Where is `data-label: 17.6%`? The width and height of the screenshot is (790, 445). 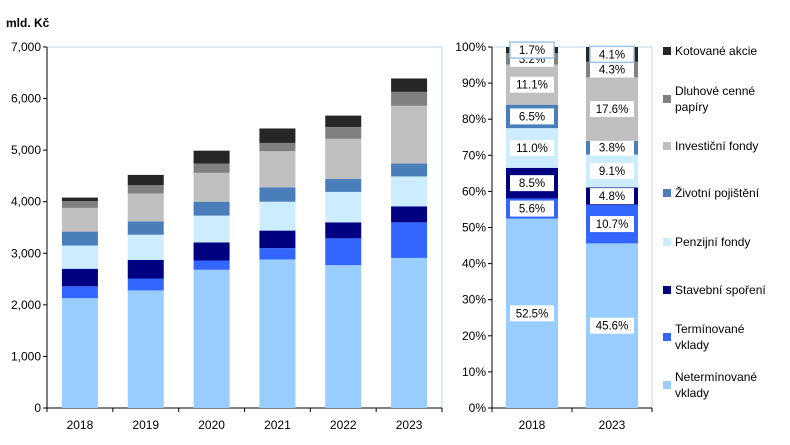 data-label: 17.6% is located at coordinates (612, 110).